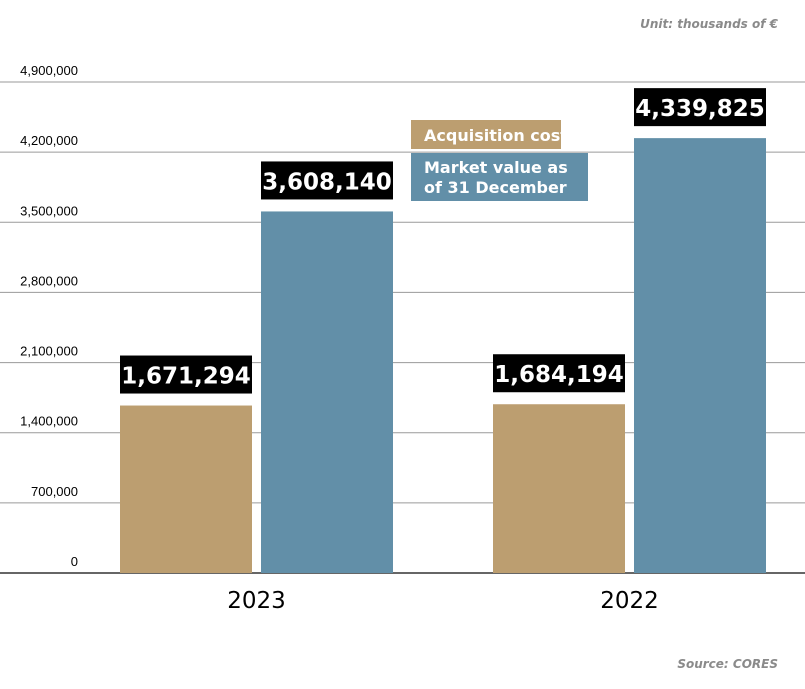  What do you see at coordinates (443, 601) in the screenshot?
I see `x-axis-tick-labels: 2023 2022` at bounding box center [443, 601].